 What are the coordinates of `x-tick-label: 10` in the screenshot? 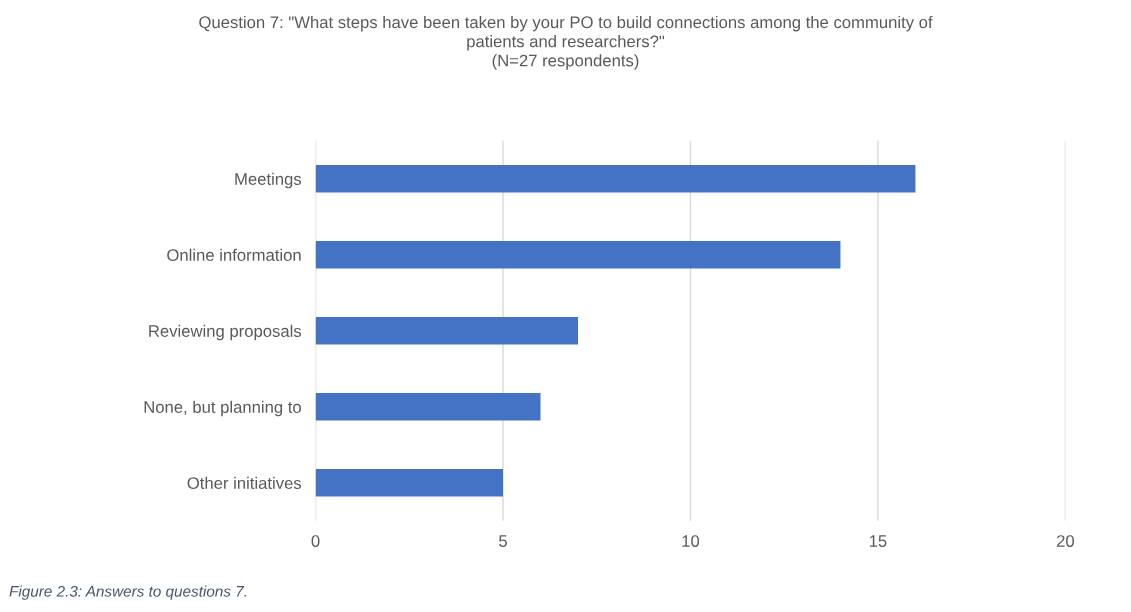 It's located at (691, 541).